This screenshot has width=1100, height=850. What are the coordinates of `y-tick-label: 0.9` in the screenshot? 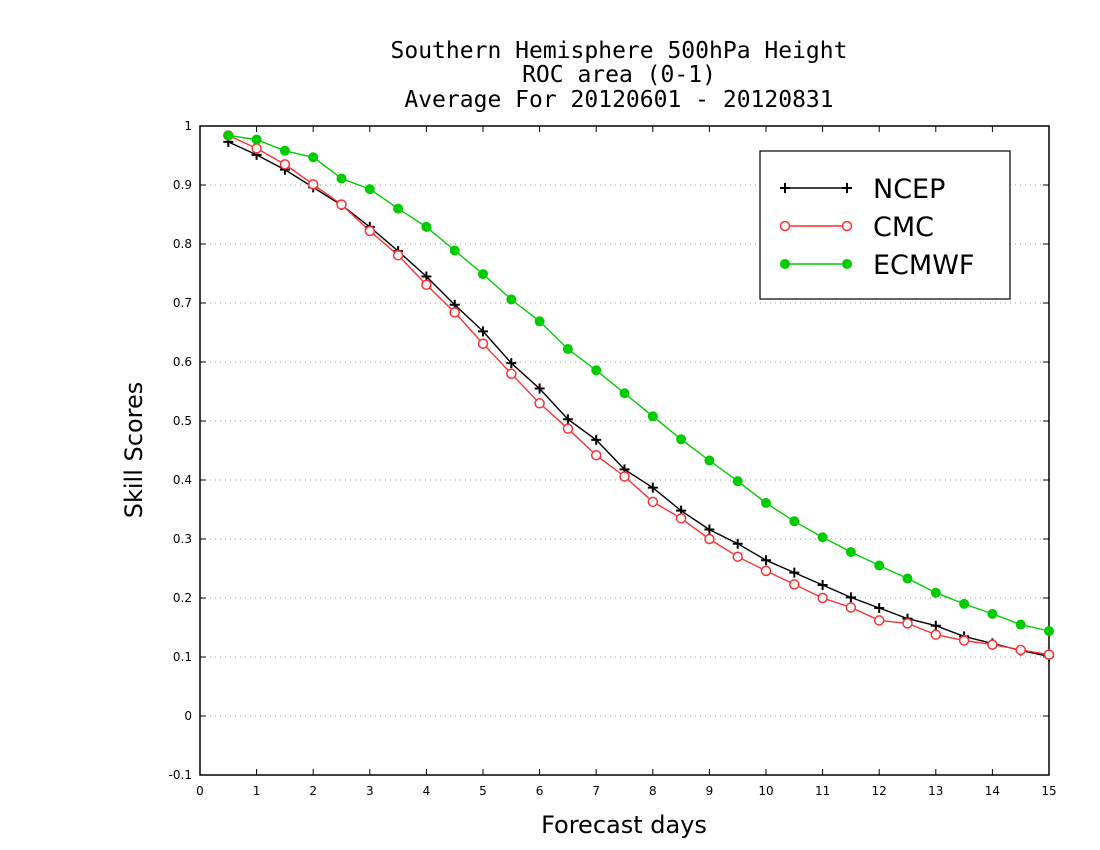 It's located at (182, 185).